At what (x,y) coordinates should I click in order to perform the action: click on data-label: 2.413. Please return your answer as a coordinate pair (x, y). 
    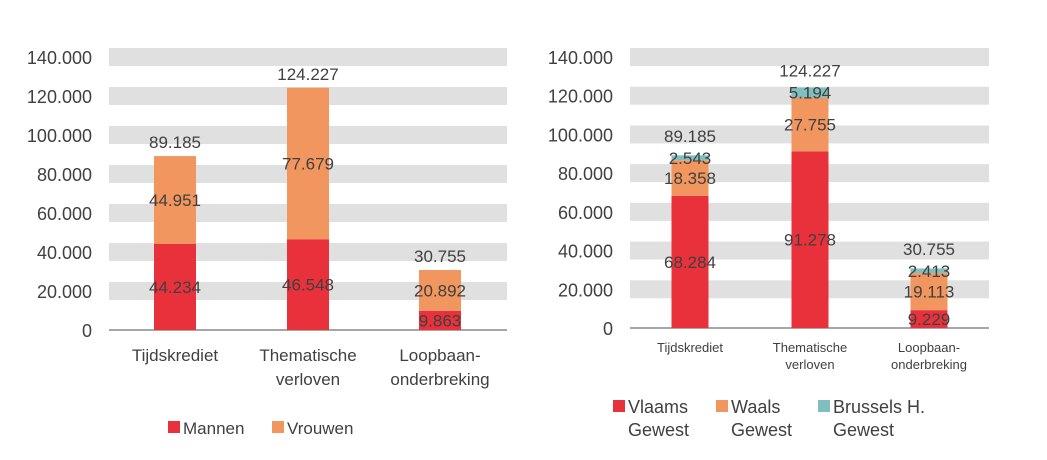
    Looking at the image, I should click on (929, 271).